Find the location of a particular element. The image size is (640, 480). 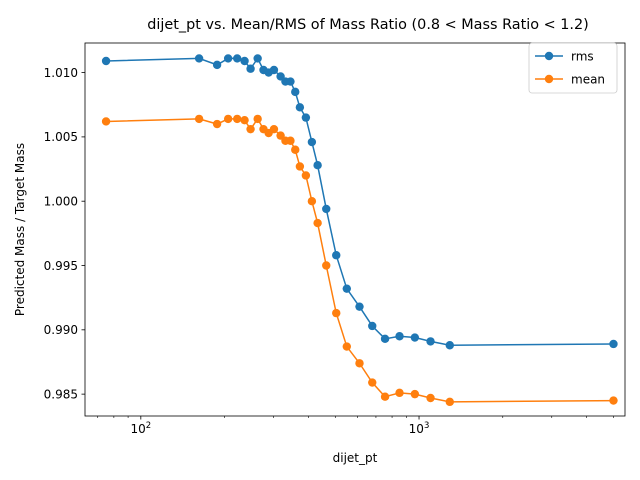

y-tick-label: 1.010 is located at coordinates (61, 73).